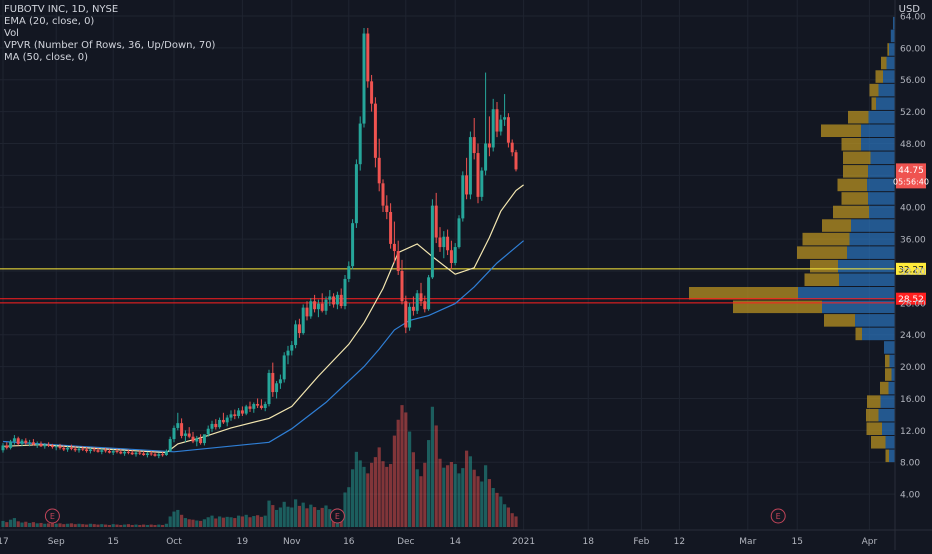 This screenshot has height=554, width=932. What do you see at coordinates (911, 270) in the screenshot?
I see `price-line-label: 32.27` at bounding box center [911, 270].